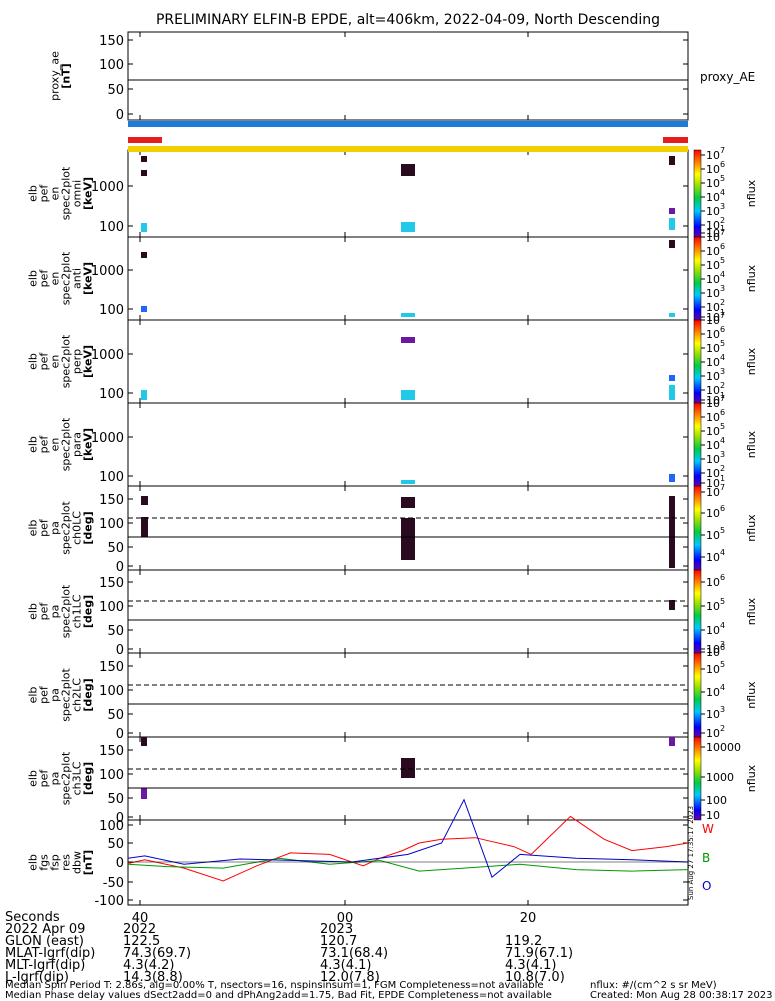 This screenshot has width=775, height=1001. What do you see at coordinates (66, 862) in the screenshot?
I see `y-label-line: res` at bounding box center [66, 862].